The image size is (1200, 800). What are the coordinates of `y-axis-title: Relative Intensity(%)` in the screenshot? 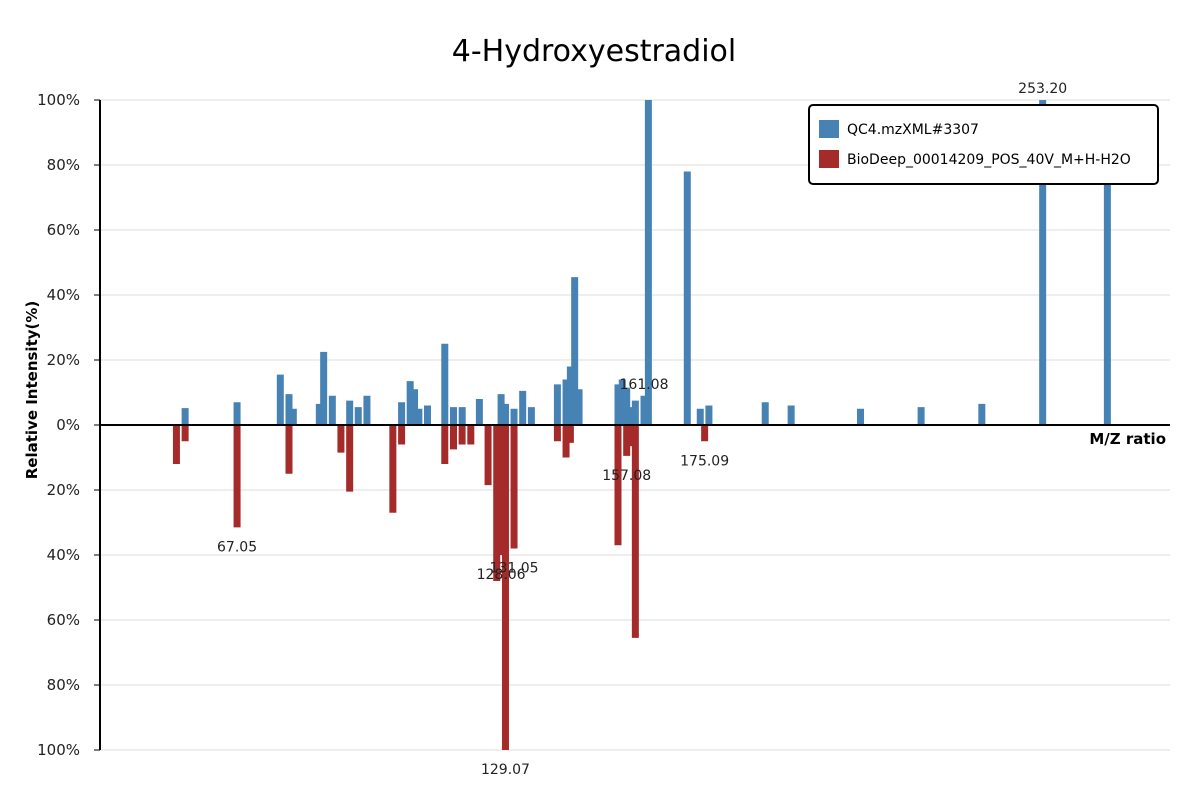 It's located at (32, 390).